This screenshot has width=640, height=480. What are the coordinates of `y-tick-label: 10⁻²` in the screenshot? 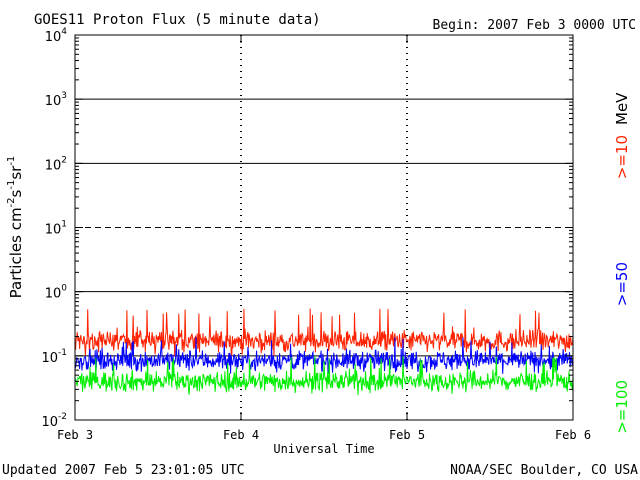 It's located at (54, 421).